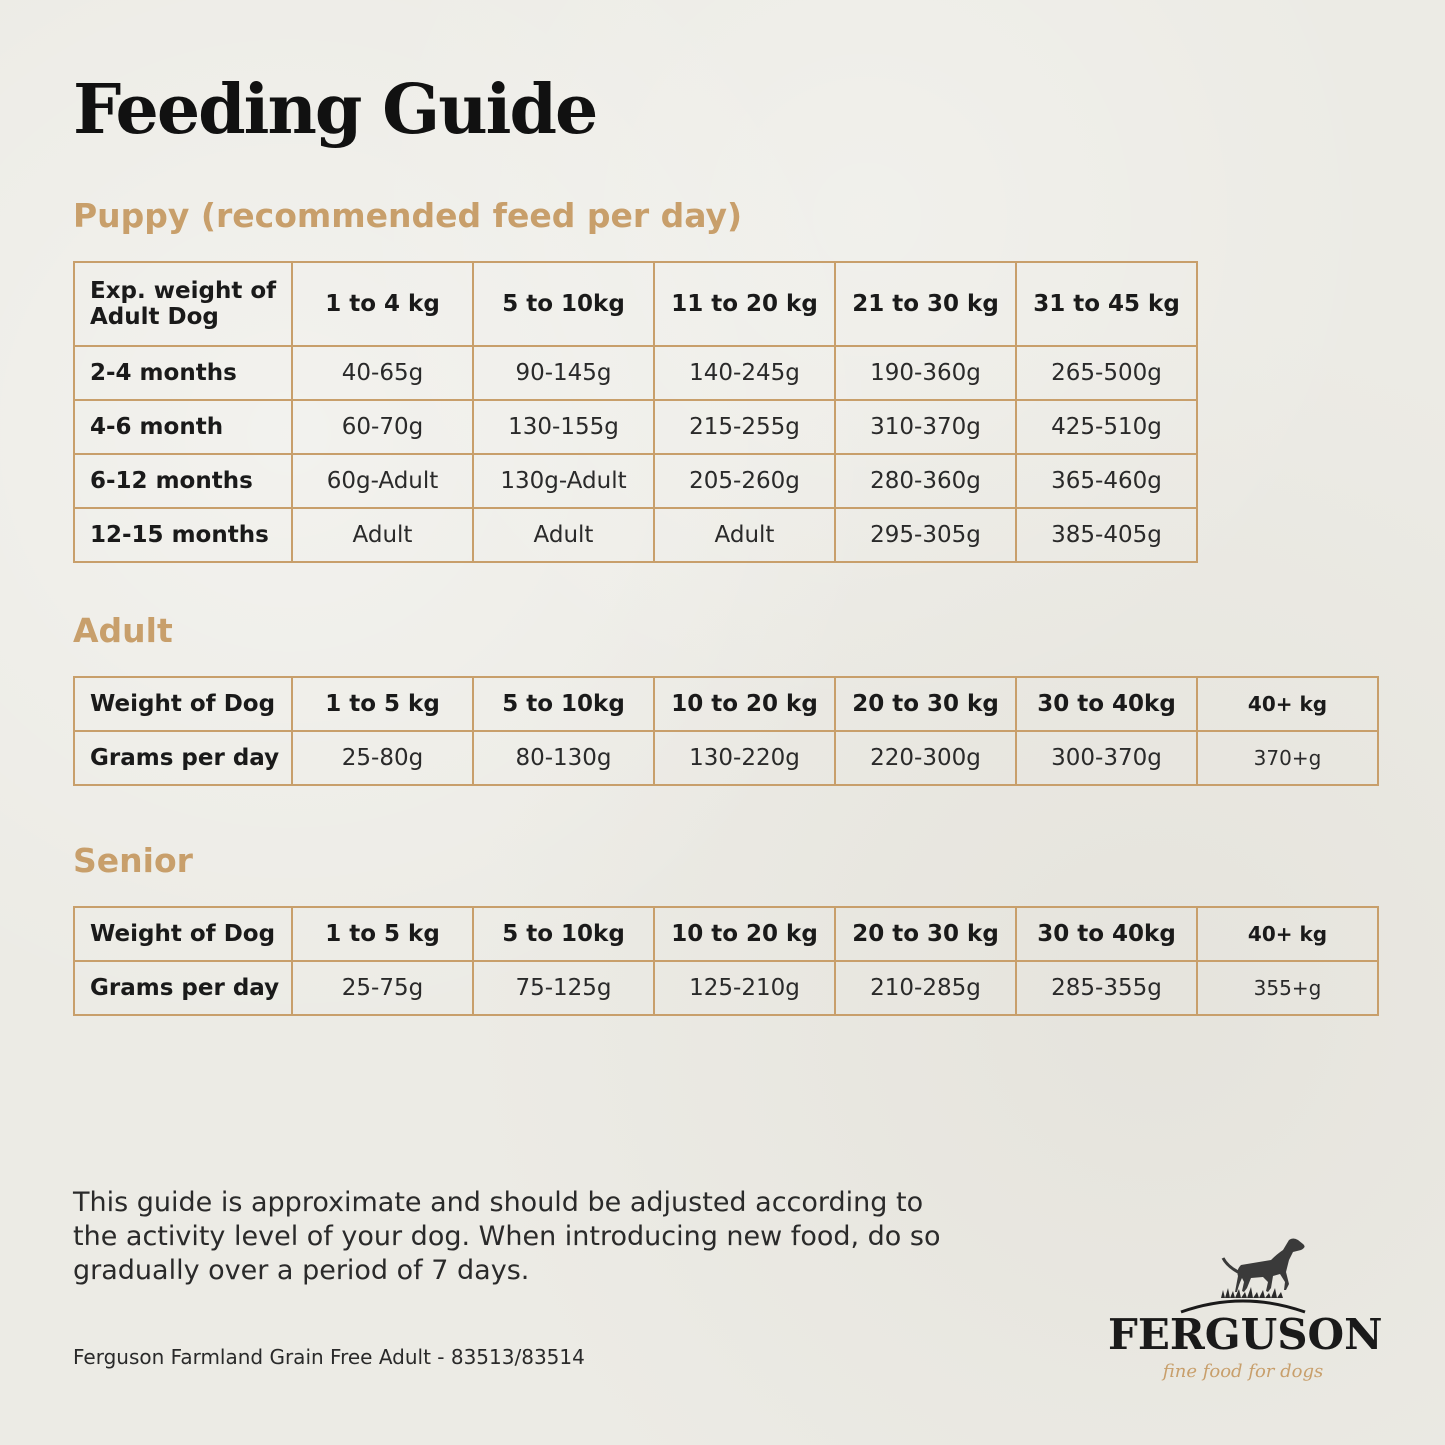 This screenshot has height=1445, width=1445. I want to click on table-cell: 265-500g, so click(1106, 373).